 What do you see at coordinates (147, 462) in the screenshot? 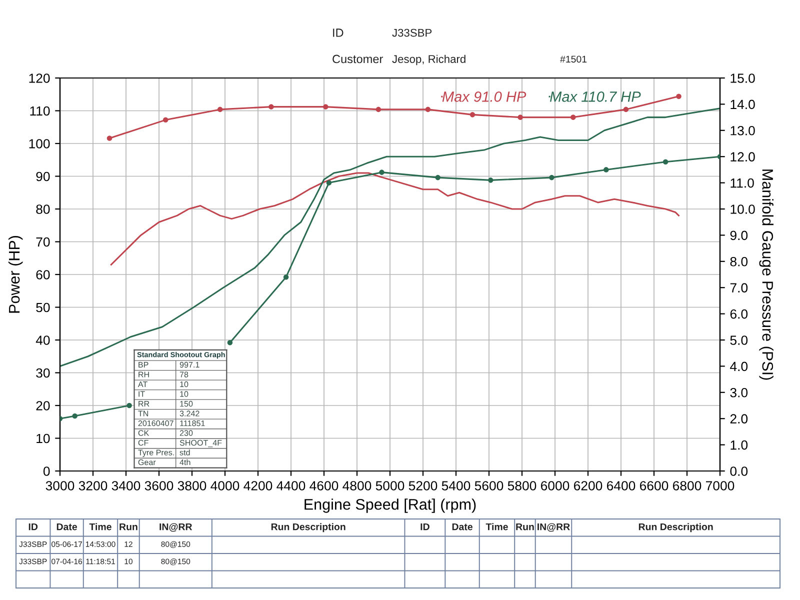
I see `annotation: Gear` at bounding box center [147, 462].